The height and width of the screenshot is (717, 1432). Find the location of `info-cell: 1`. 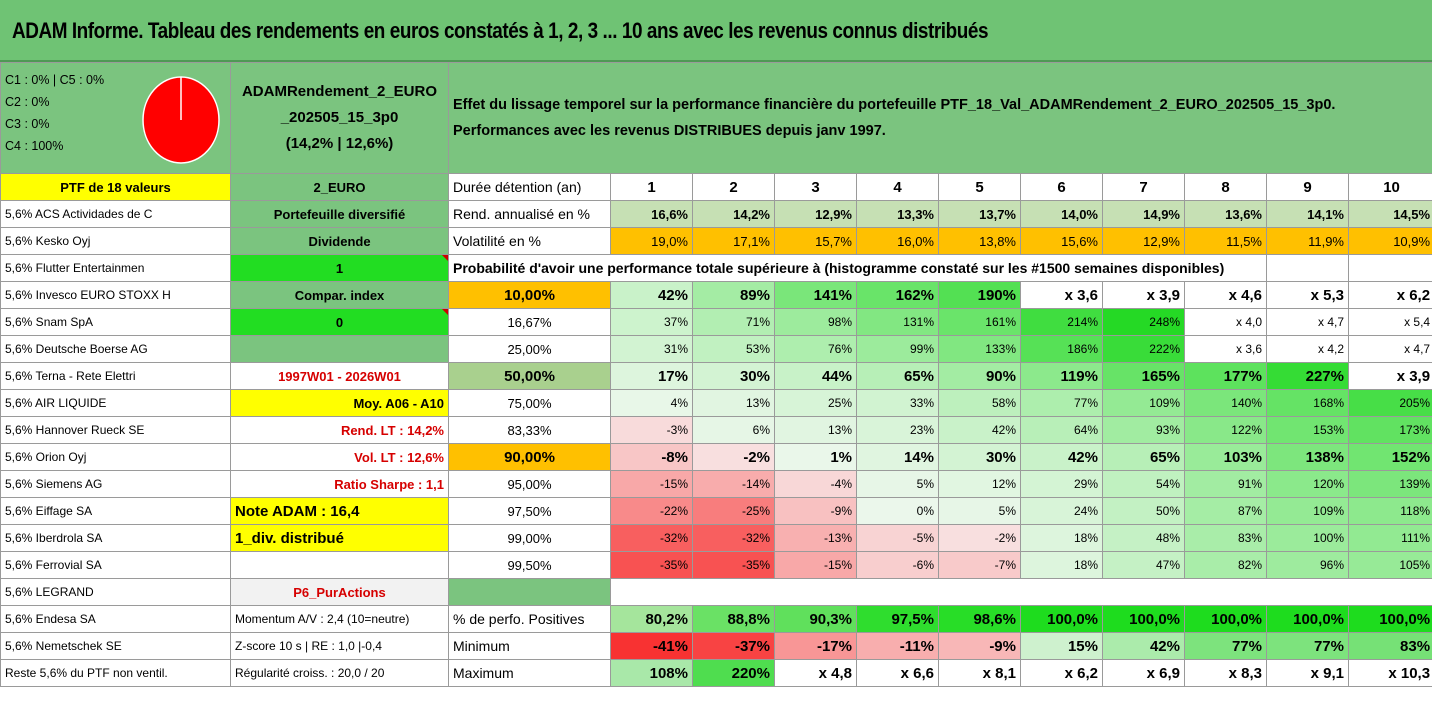

info-cell: 1 is located at coordinates (339, 268).